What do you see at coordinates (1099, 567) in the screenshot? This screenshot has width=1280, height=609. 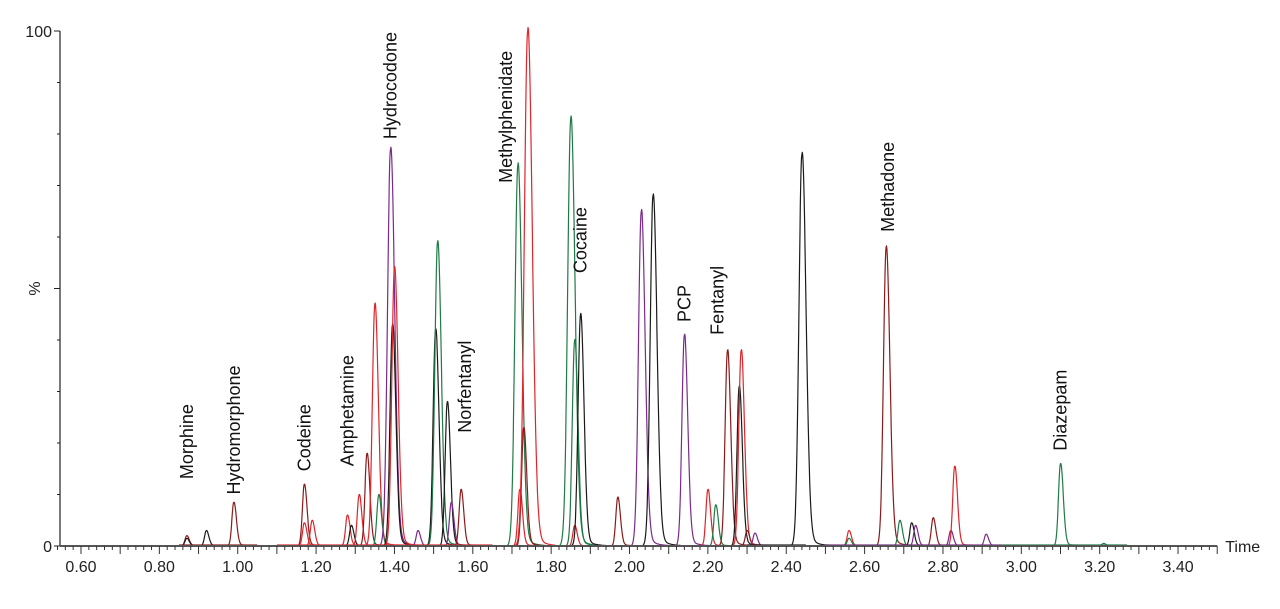 I see `x-tick-label: 3.20` at bounding box center [1099, 567].